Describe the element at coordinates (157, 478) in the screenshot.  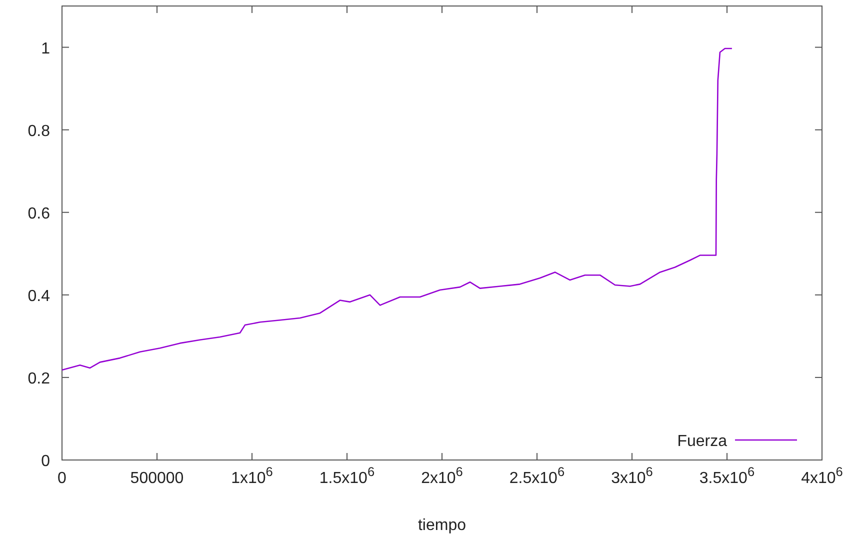
I see `x-tick-label: 500000` at that location.